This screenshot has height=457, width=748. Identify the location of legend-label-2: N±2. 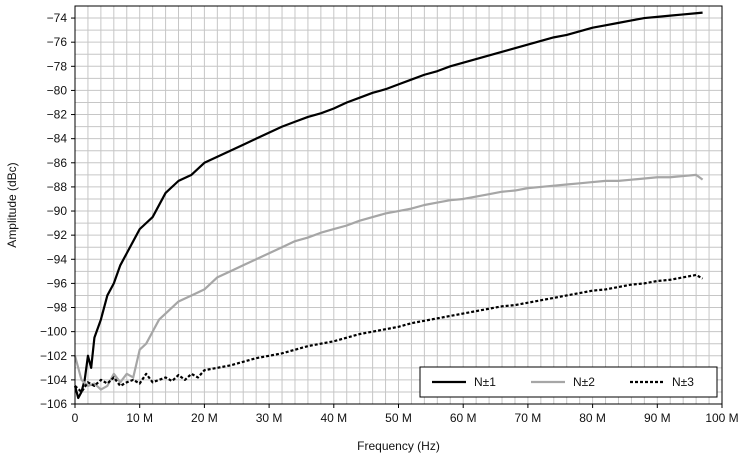
(584, 382).